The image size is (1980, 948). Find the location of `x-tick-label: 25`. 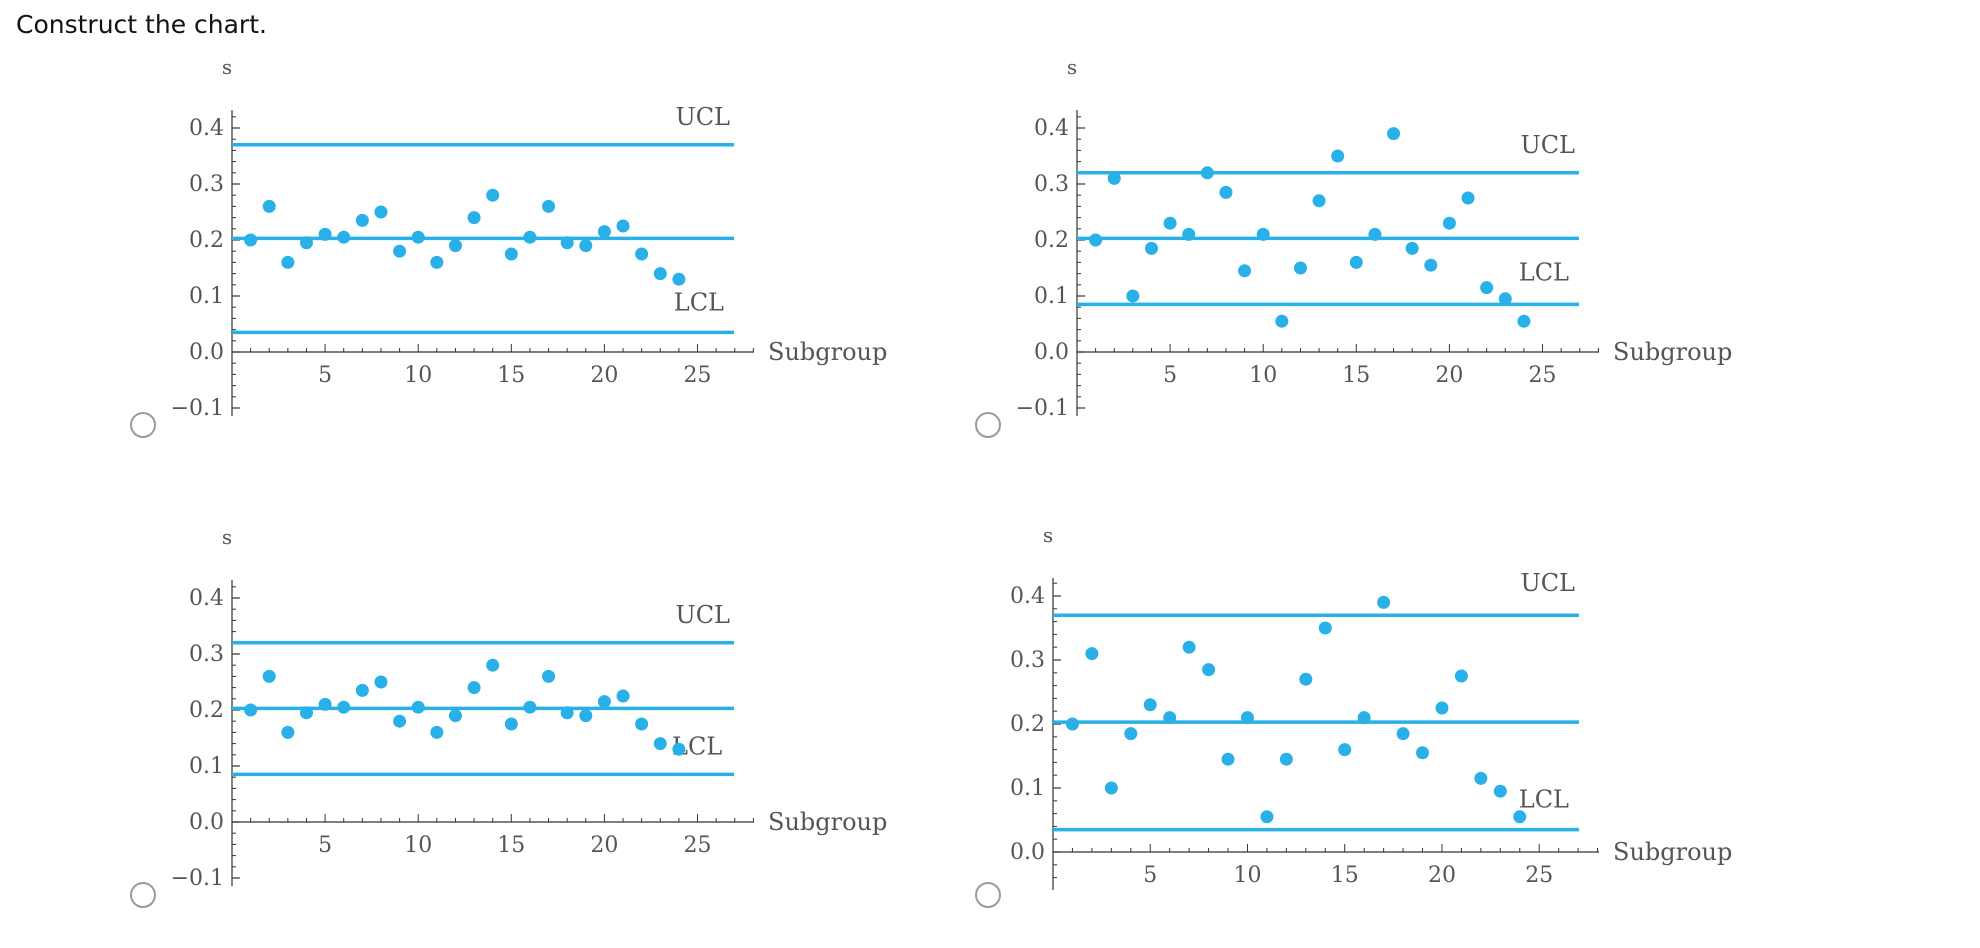

x-tick-label: 25 is located at coordinates (1539, 875).